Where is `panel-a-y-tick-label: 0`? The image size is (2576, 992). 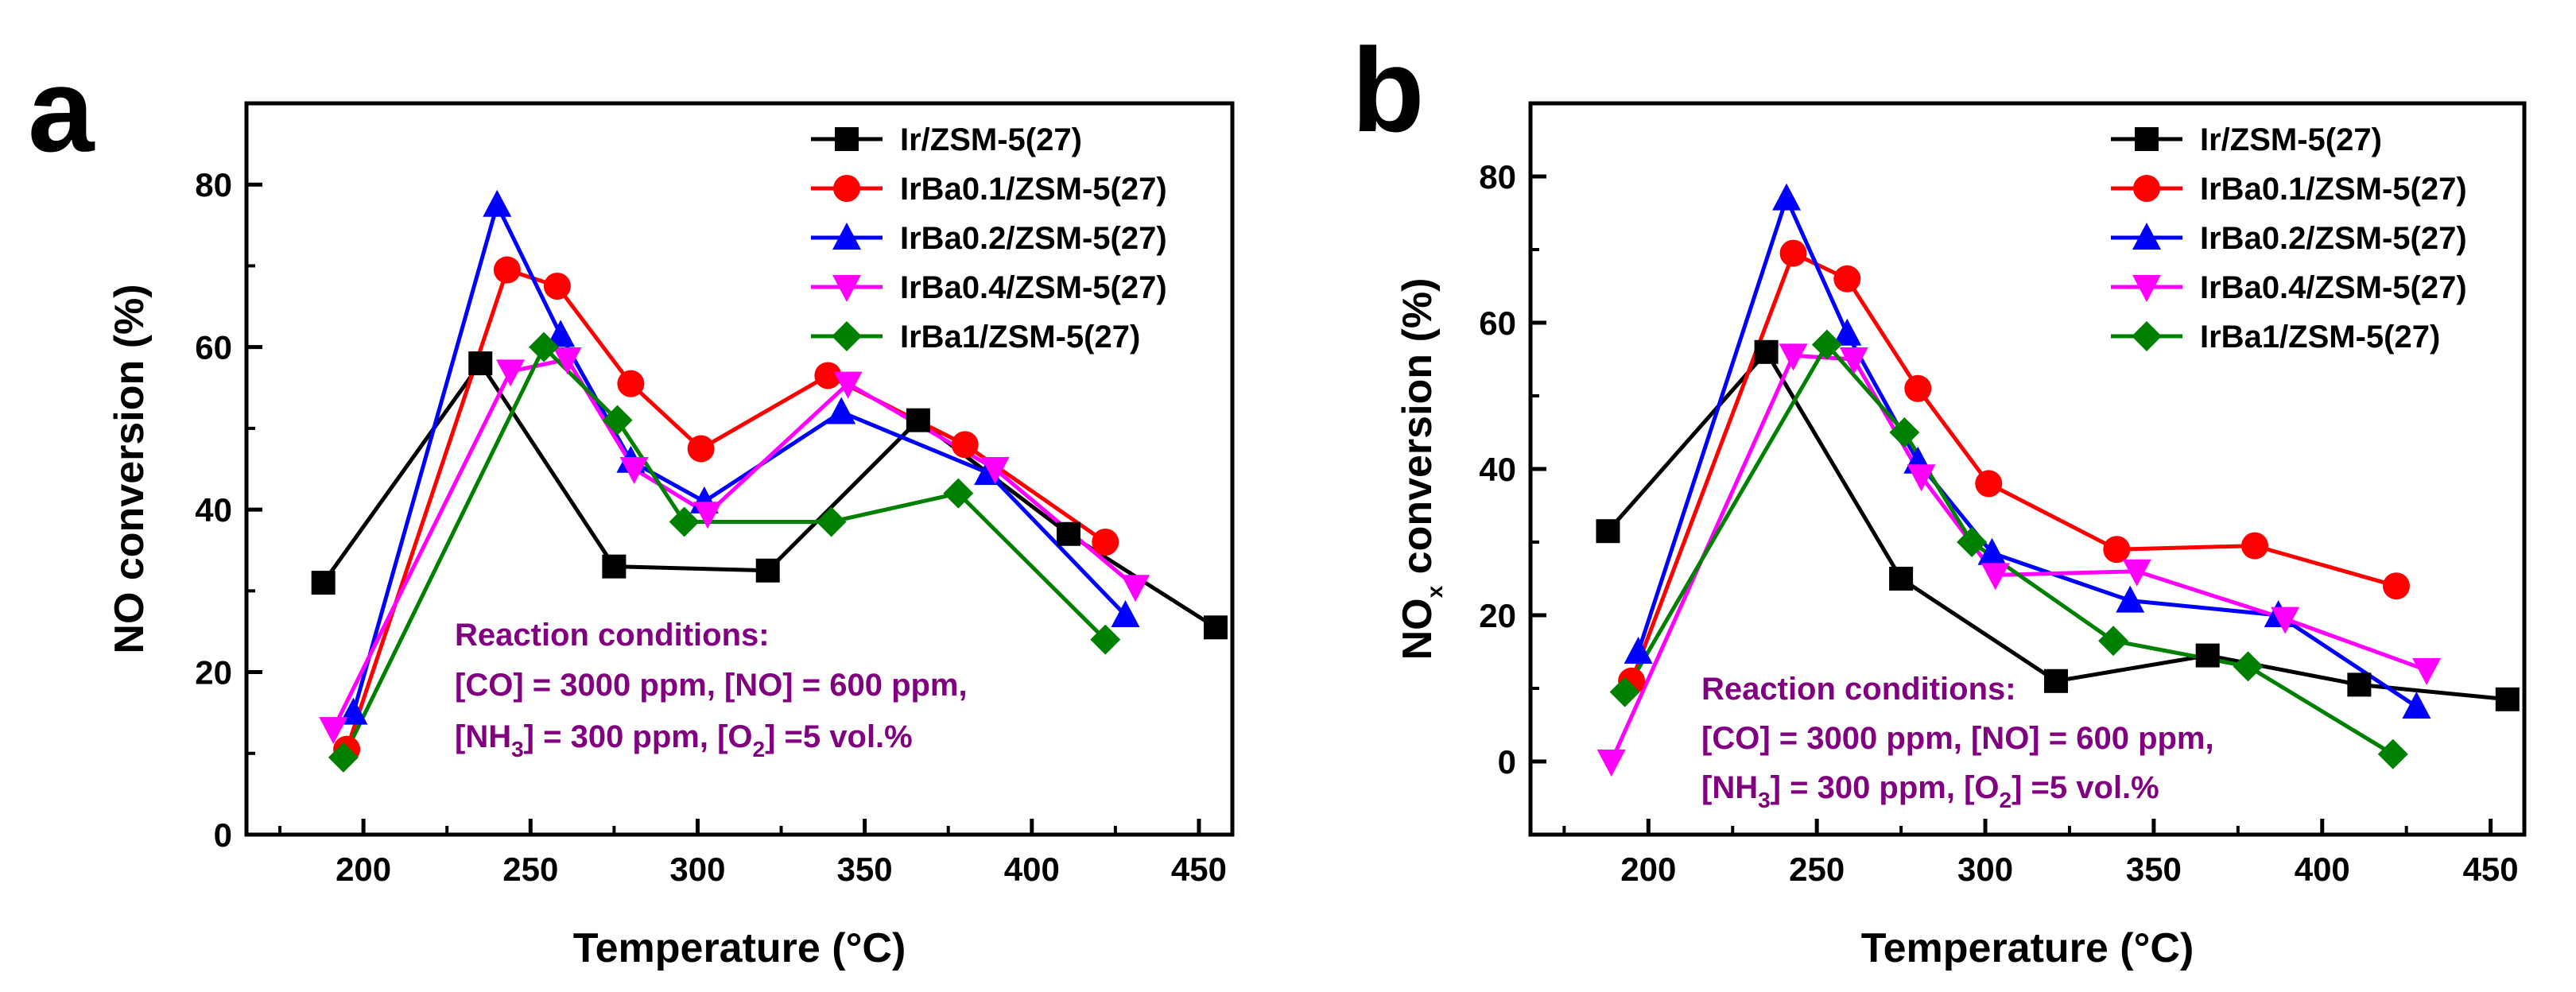 panel-a-y-tick-label: 0 is located at coordinates (223, 835).